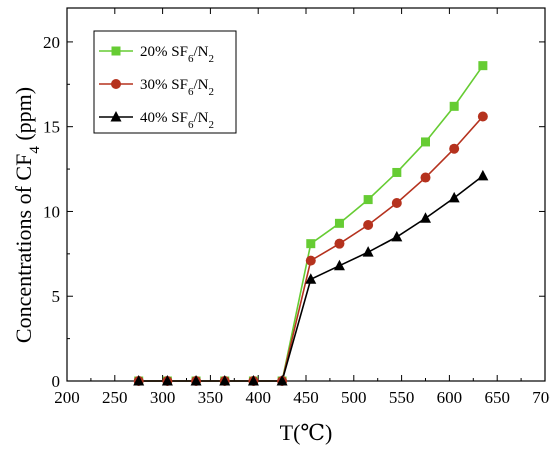 The width and height of the screenshot is (550, 458). What do you see at coordinates (497, 397) in the screenshot?
I see `x-tick-label: 650` at bounding box center [497, 397].